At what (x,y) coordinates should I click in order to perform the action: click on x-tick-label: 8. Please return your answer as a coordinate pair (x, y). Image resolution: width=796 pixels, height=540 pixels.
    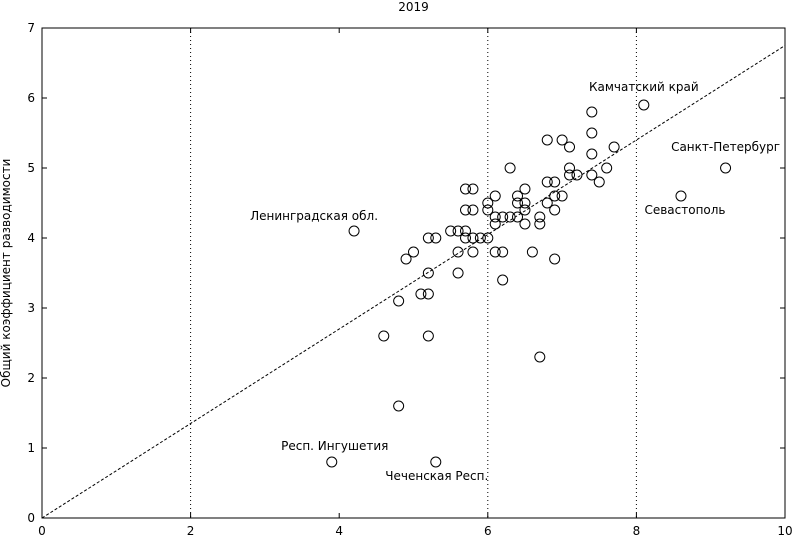
    Looking at the image, I should click on (637, 531).